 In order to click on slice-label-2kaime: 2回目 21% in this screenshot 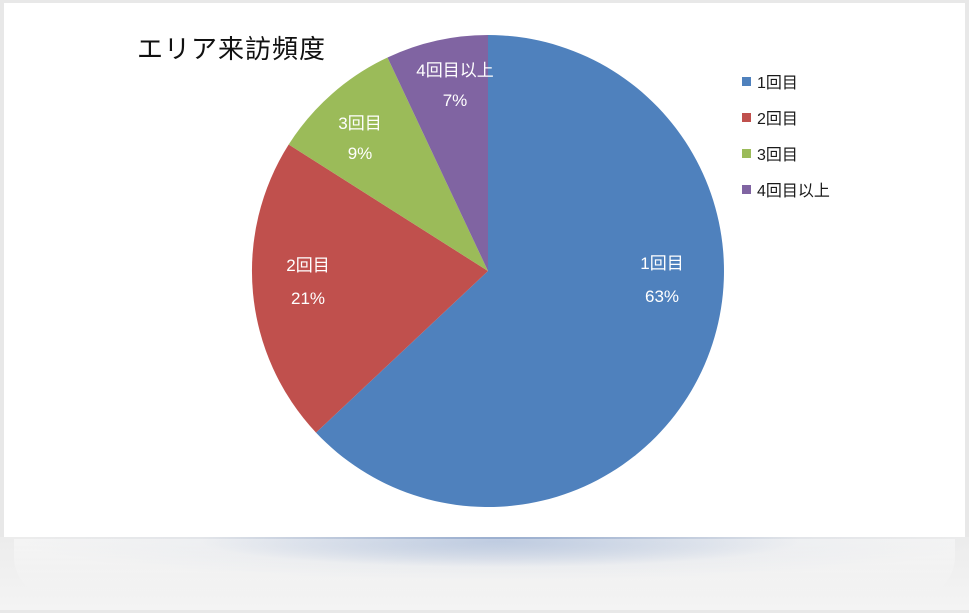, I will do `click(307, 282)`.